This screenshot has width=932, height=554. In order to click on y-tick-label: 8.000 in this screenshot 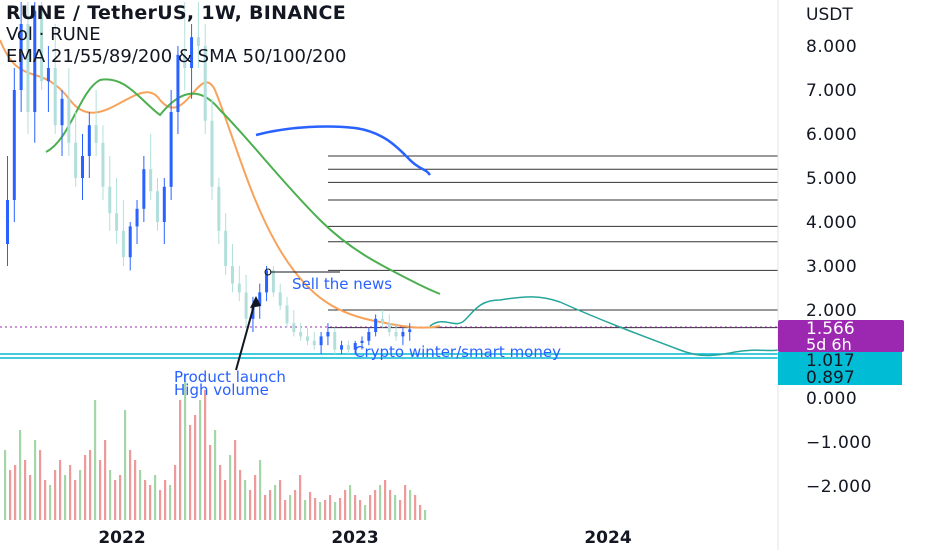, I will do `click(831, 47)`.